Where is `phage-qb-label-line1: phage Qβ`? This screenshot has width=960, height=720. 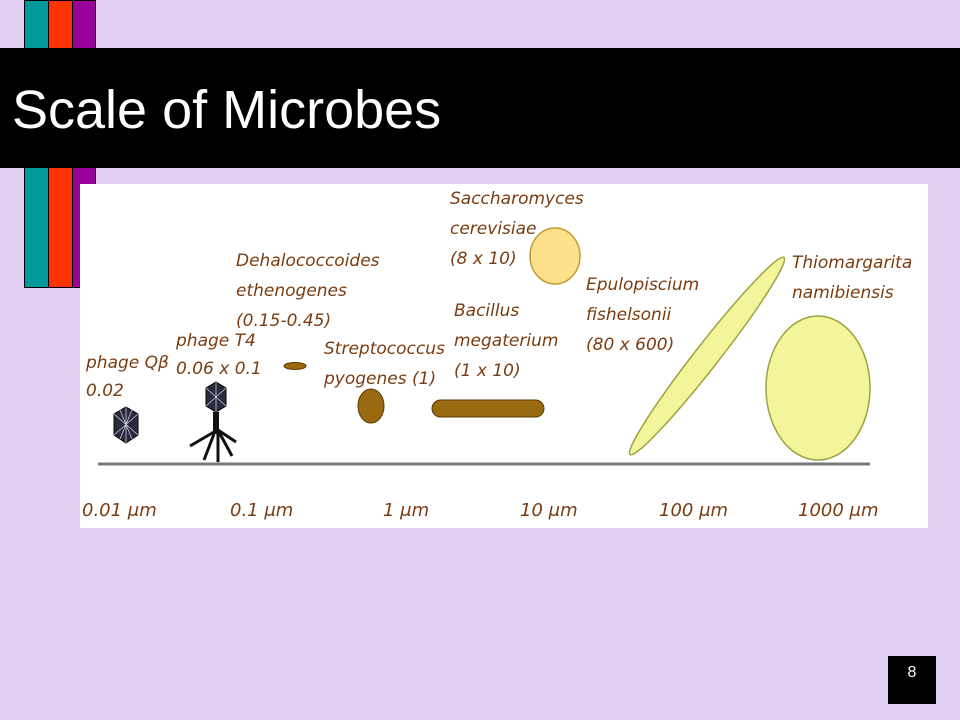 phage-qb-label-line1: phage Qβ is located at coordinates (127, 363).